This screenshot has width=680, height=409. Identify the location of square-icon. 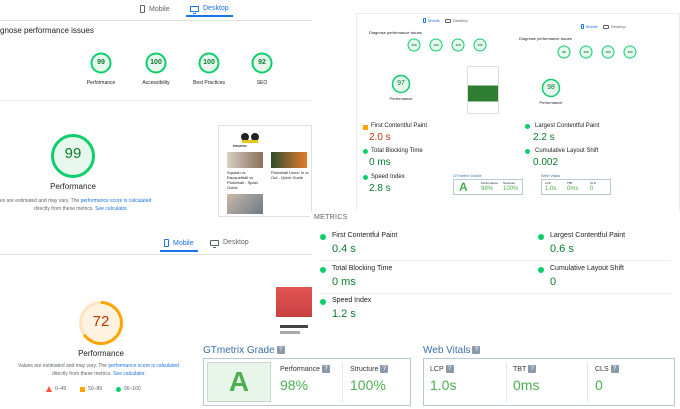
(83, 389).